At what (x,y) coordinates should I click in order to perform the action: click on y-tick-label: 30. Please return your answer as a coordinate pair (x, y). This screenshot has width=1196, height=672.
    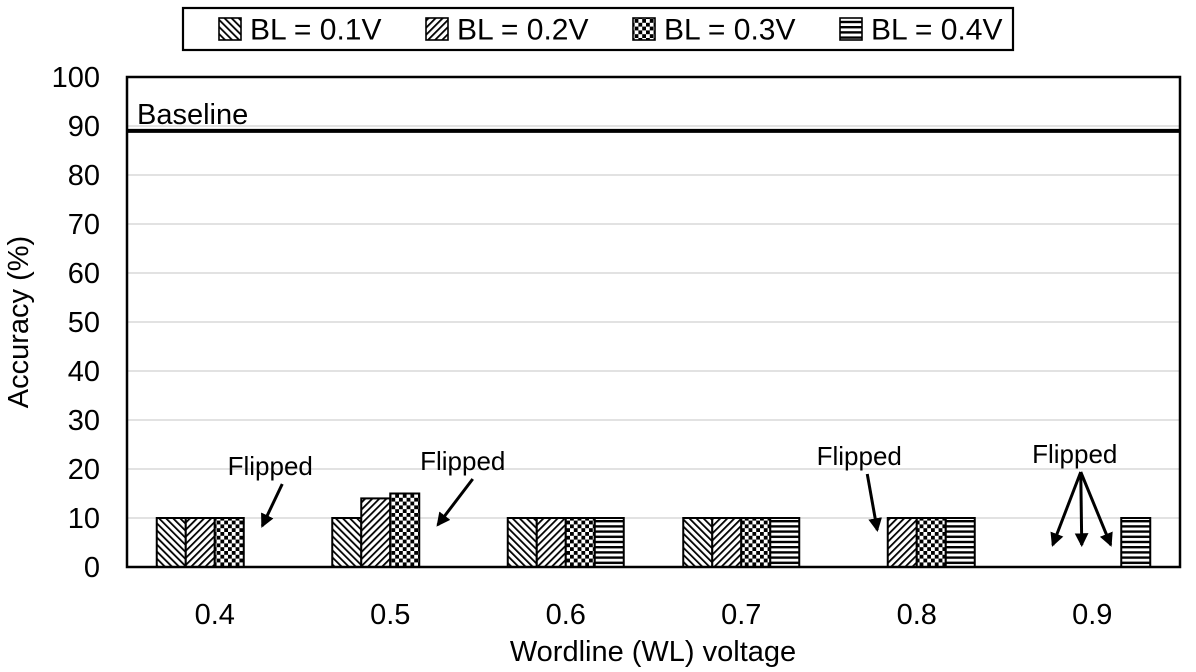
    Looking at the image, I should click on (84, 421).